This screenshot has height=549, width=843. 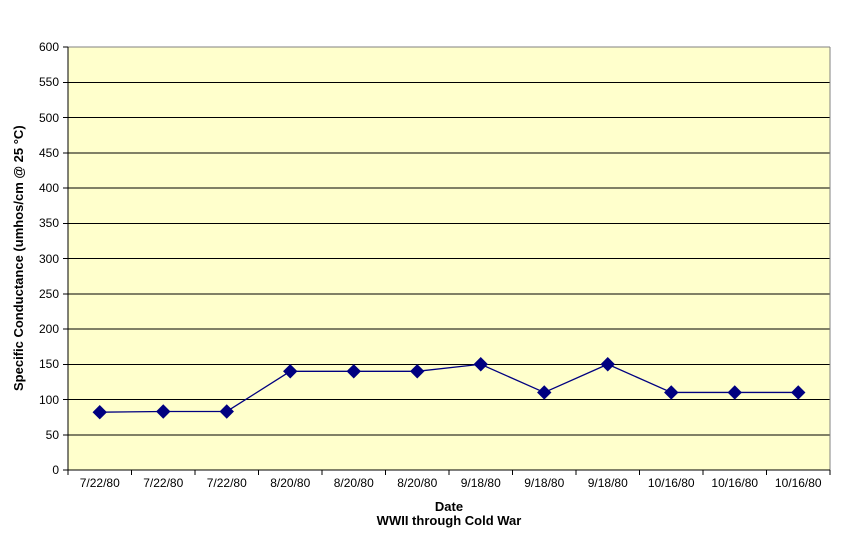 What do you see at coordinates (449, 520) in the screenshot?
I see `x-axis-subtitle: WWII through Cold War` at bounding box center [449, 520].